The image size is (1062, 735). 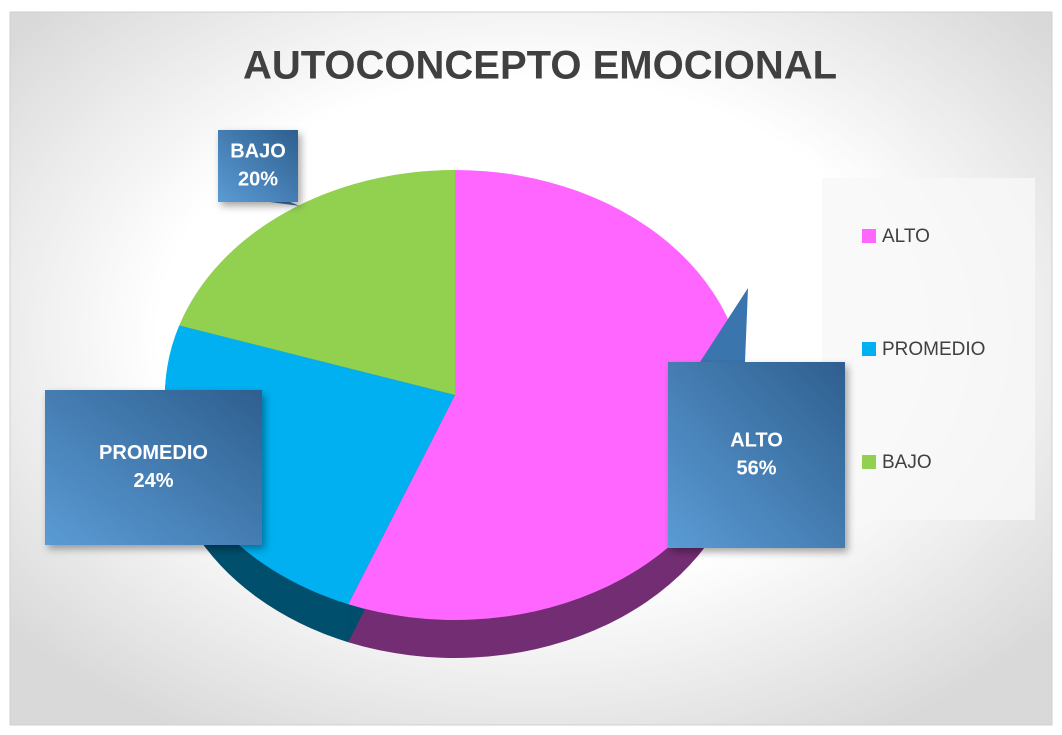 I want to click on label-value: 20%, so click(x=258, y=179).